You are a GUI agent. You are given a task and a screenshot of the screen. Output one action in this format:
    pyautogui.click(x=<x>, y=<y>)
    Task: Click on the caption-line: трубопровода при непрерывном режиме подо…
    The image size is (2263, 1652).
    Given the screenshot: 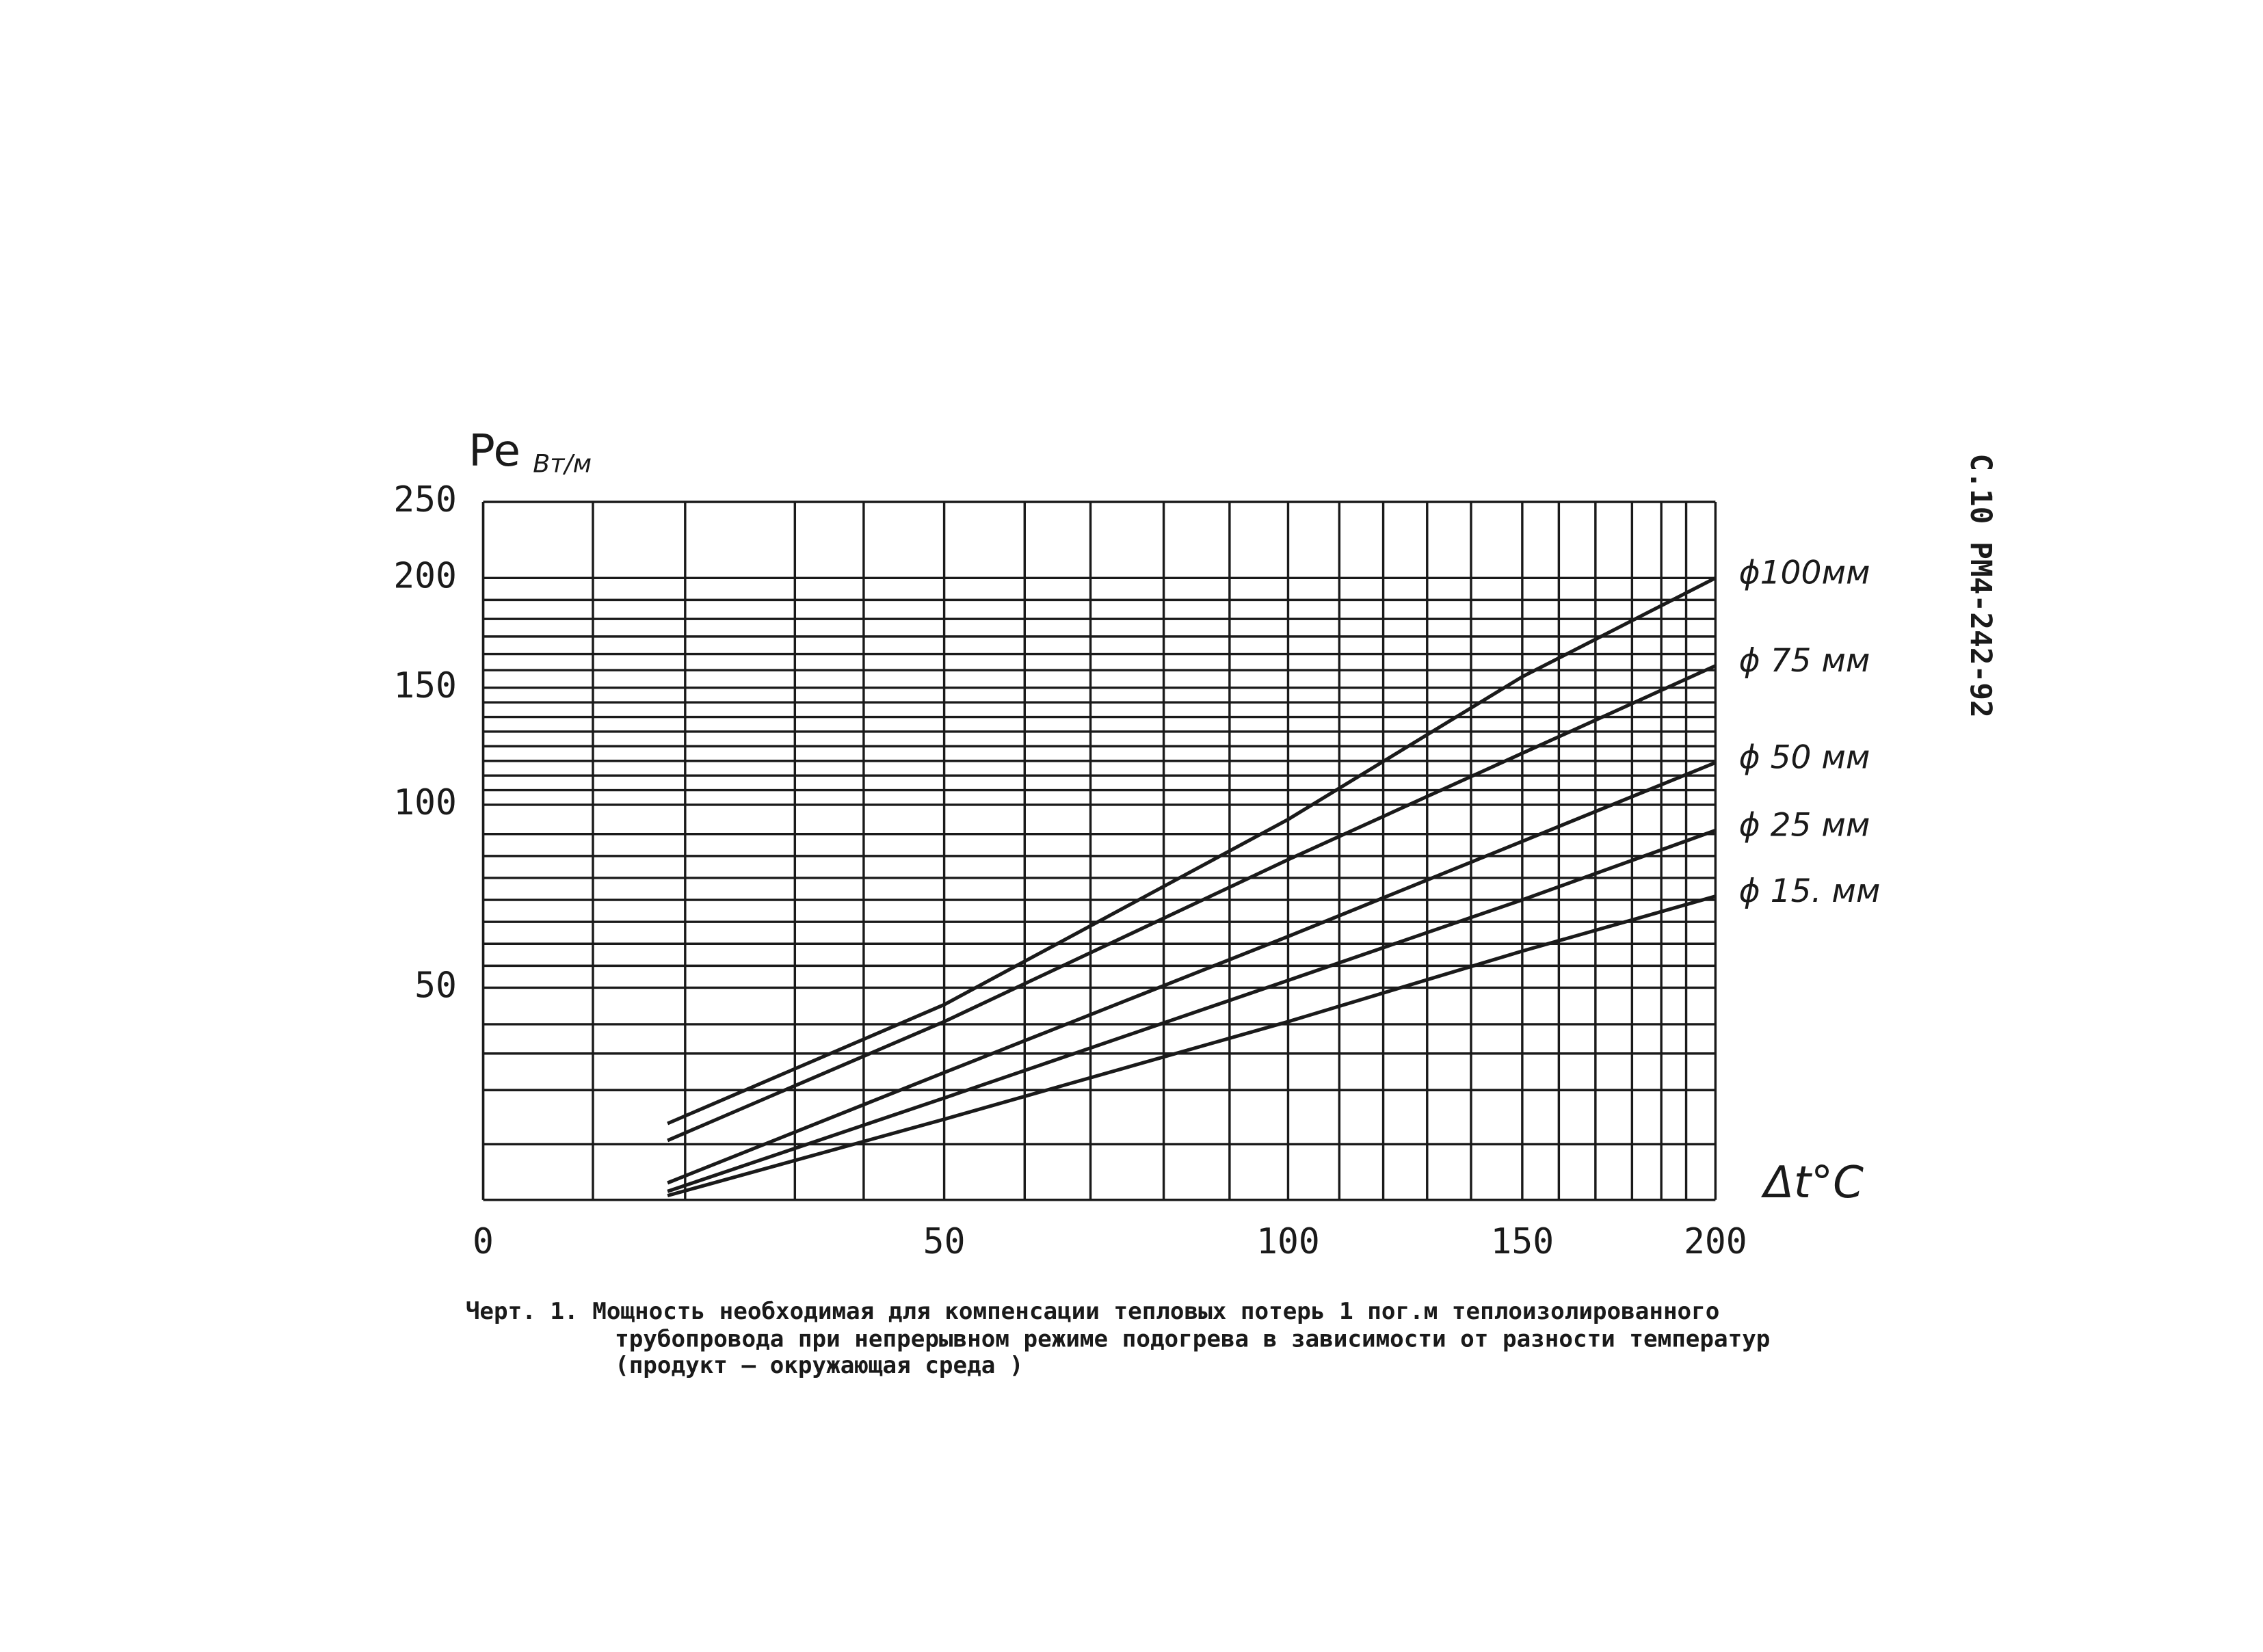 What is the action you would take?
    pyautogui.click(x=1192, y=1339)
    